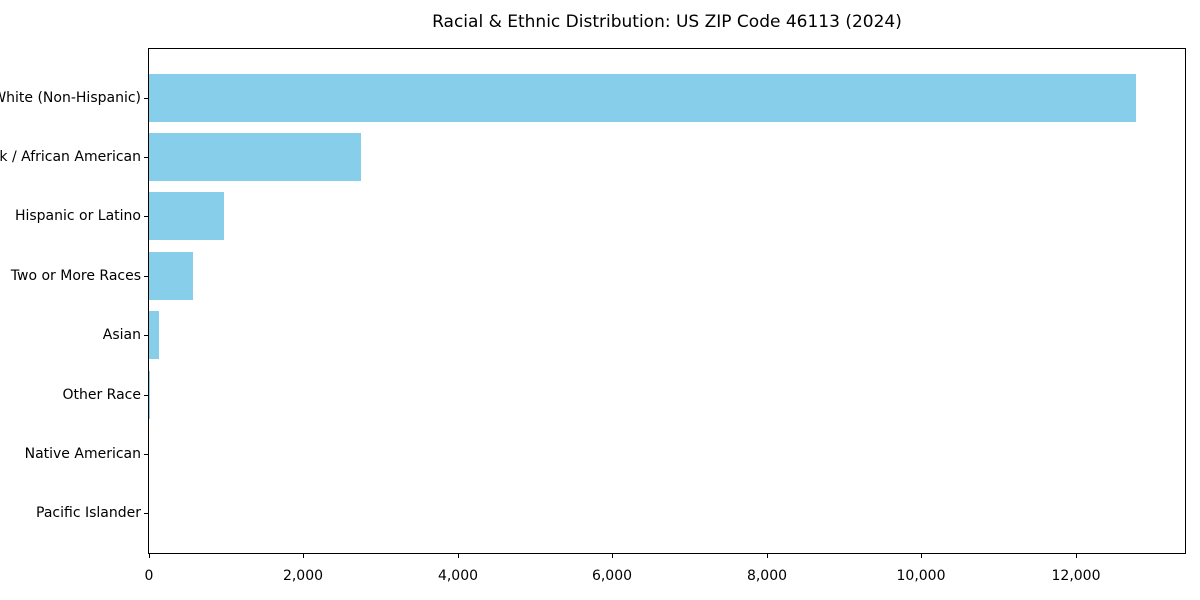 Image resolution: width=1200 pixels, height=600 pixels. I want to click on x-axis-tick-label: 6,000, so click(612, 576).